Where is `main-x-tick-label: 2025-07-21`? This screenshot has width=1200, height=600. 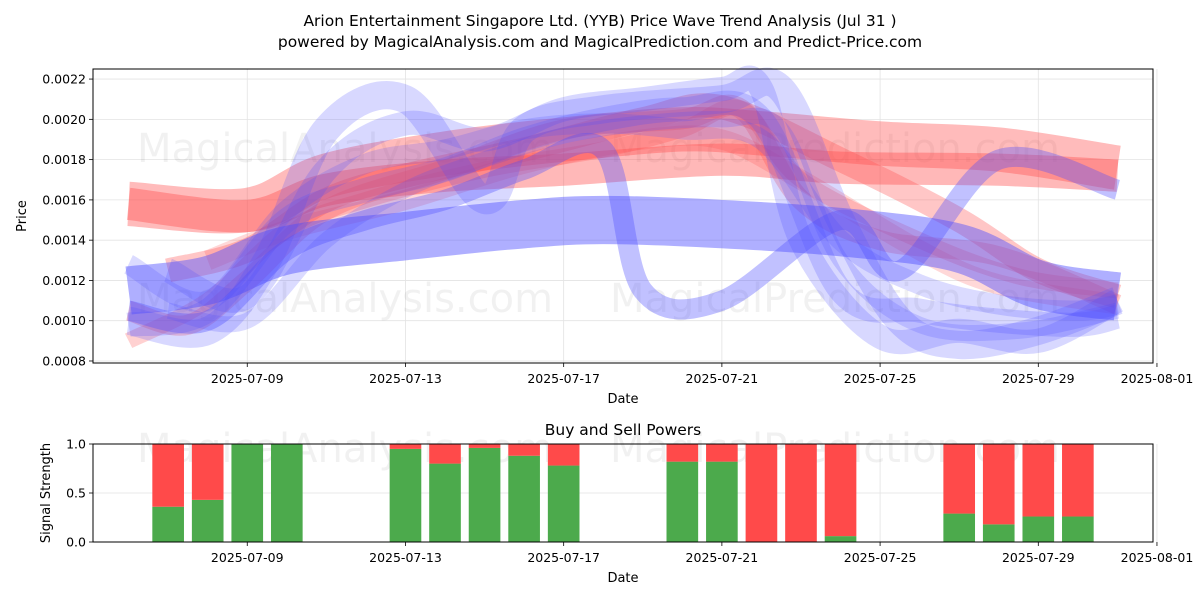 main-x-tick-label: 2025-07-21 is located at coordinates (722, 378).